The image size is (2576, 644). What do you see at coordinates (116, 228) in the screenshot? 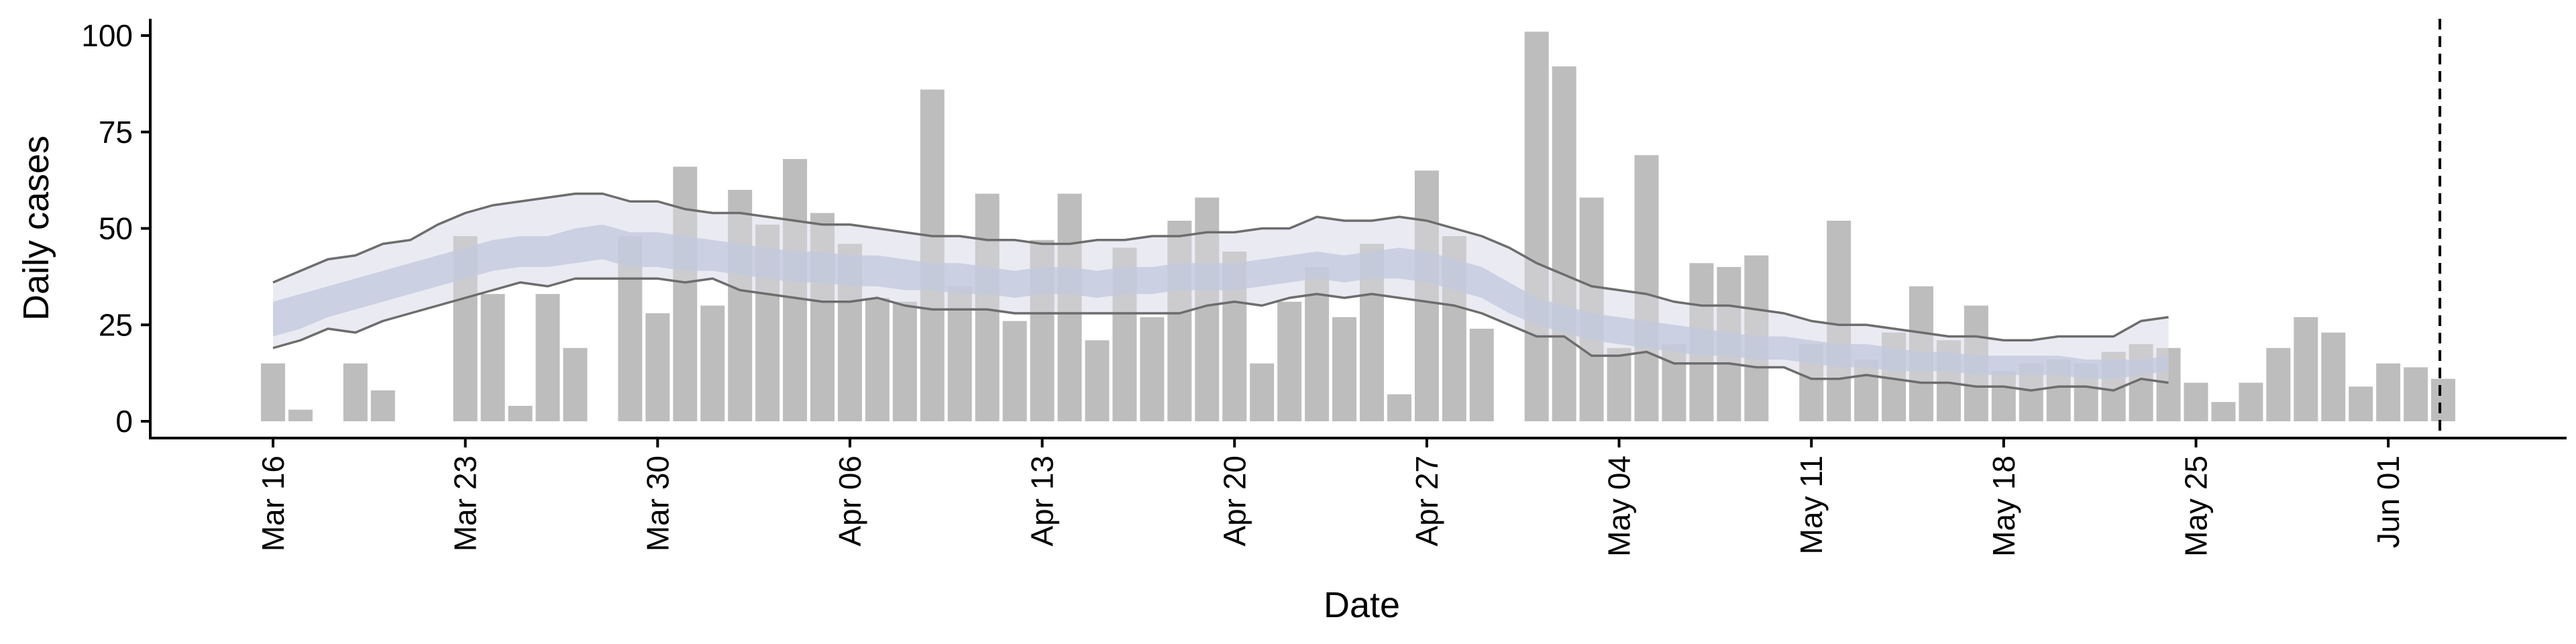
I see `y-tick-label-50: 50` at bounding box center [116, 228].